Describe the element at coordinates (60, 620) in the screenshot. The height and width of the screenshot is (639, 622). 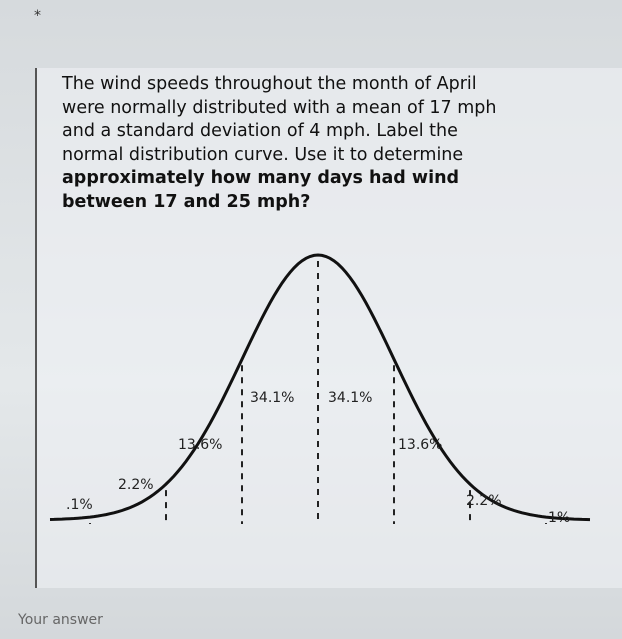
I see `answer-input: Your answer` at that location.